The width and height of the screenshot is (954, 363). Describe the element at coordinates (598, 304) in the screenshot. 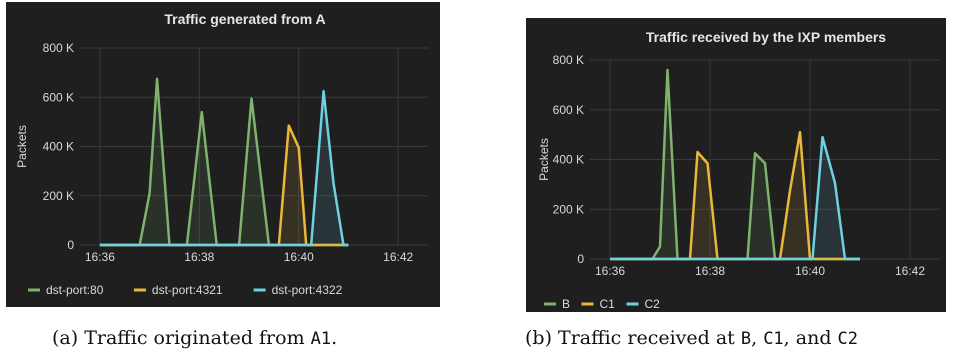

I see `legend-item: C1` at that location.